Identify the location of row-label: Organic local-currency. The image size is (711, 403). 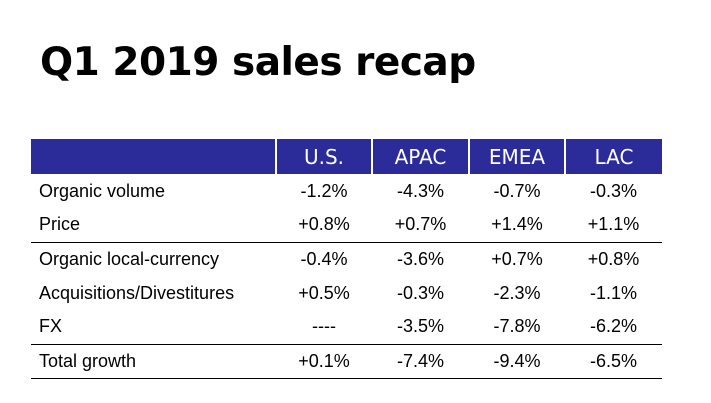
(153, 258).